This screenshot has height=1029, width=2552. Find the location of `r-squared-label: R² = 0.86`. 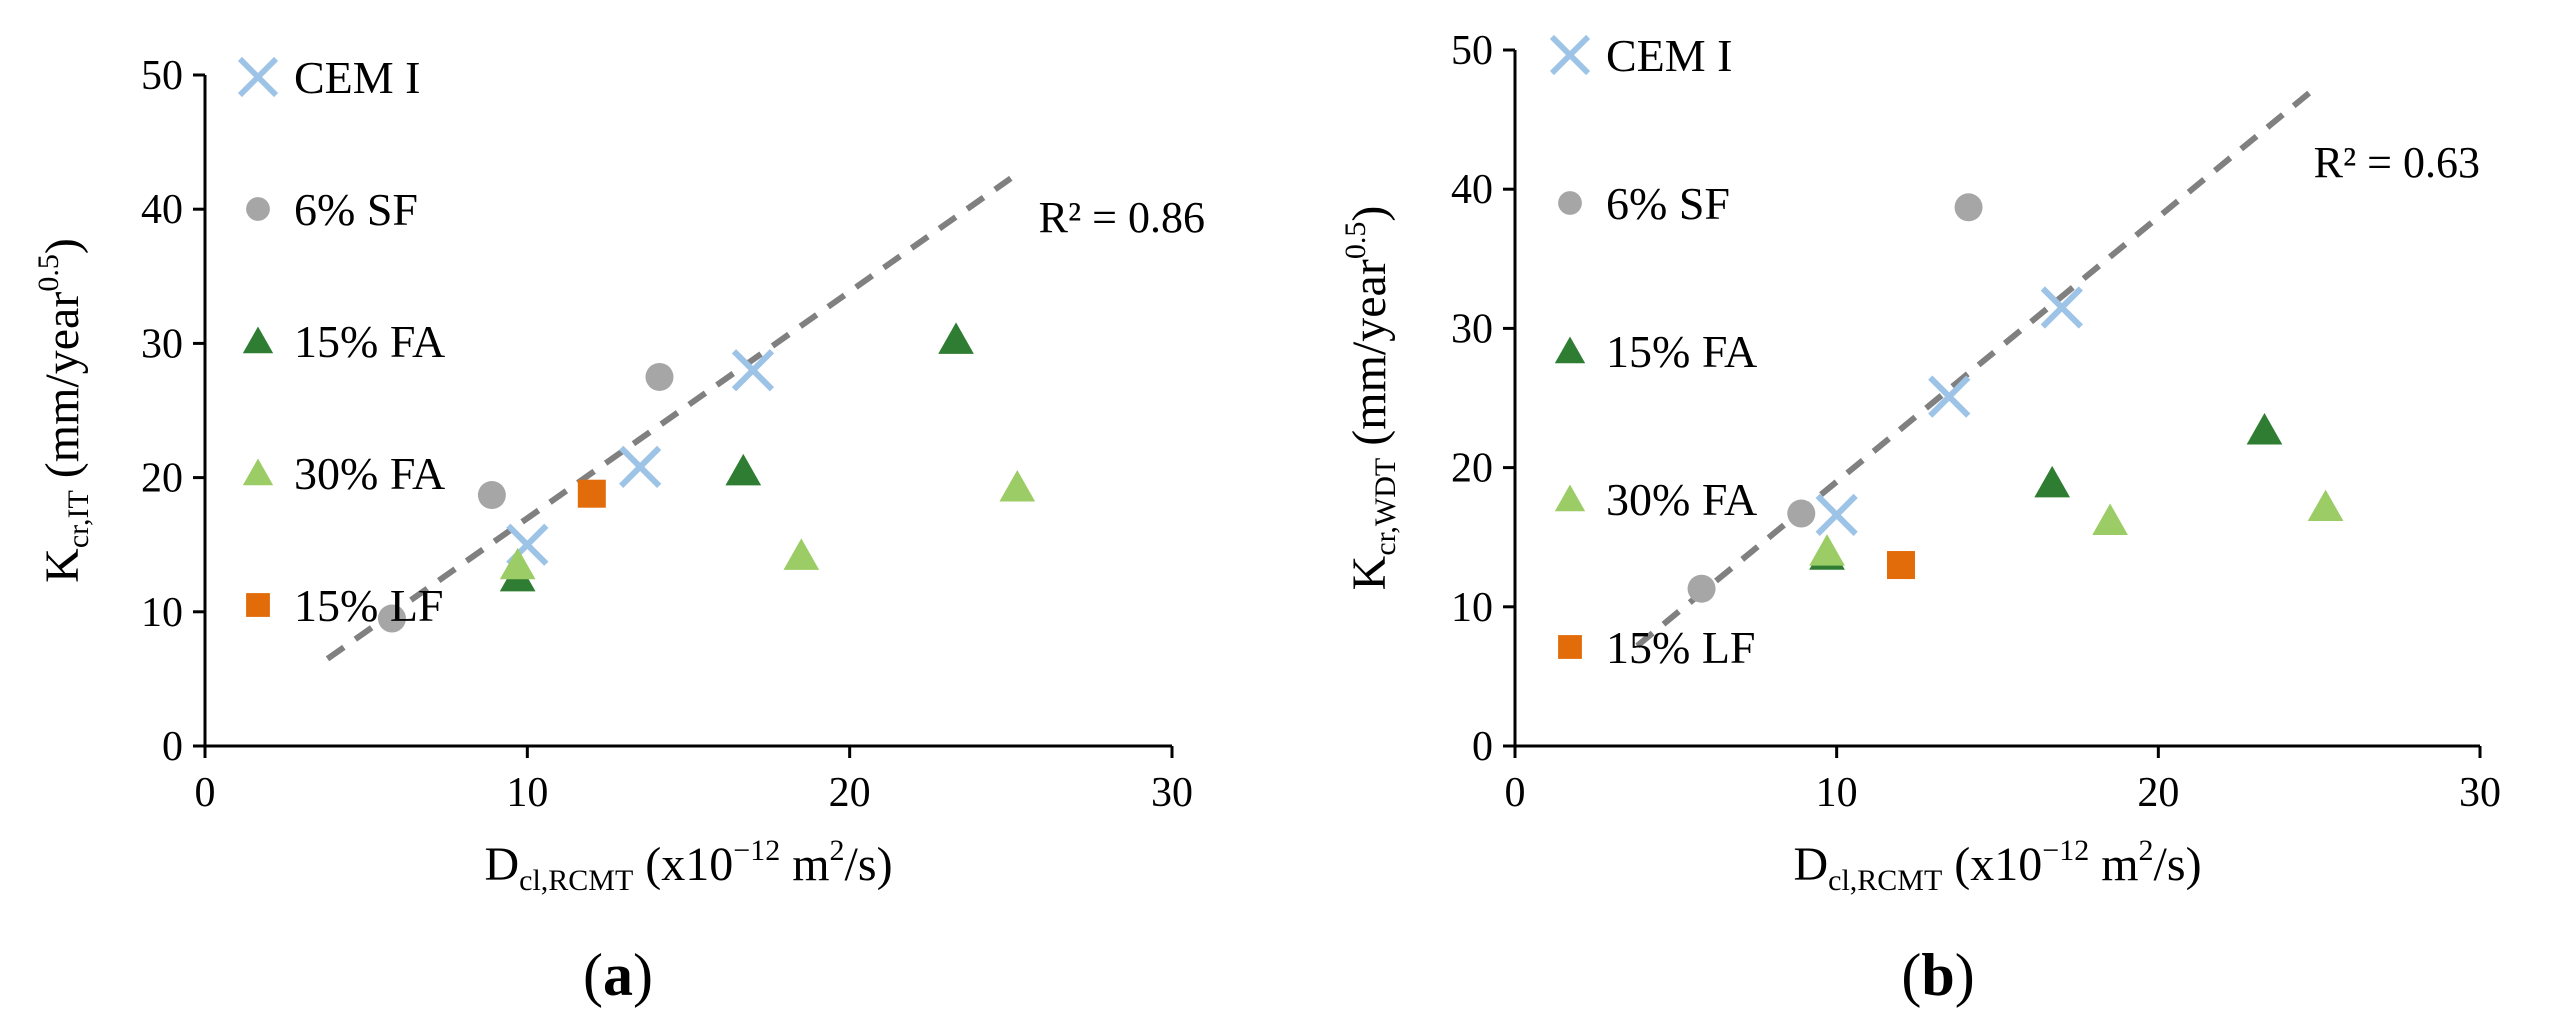

r-squared-label: R² = 0.86 is located at coordinates (1122, 217).